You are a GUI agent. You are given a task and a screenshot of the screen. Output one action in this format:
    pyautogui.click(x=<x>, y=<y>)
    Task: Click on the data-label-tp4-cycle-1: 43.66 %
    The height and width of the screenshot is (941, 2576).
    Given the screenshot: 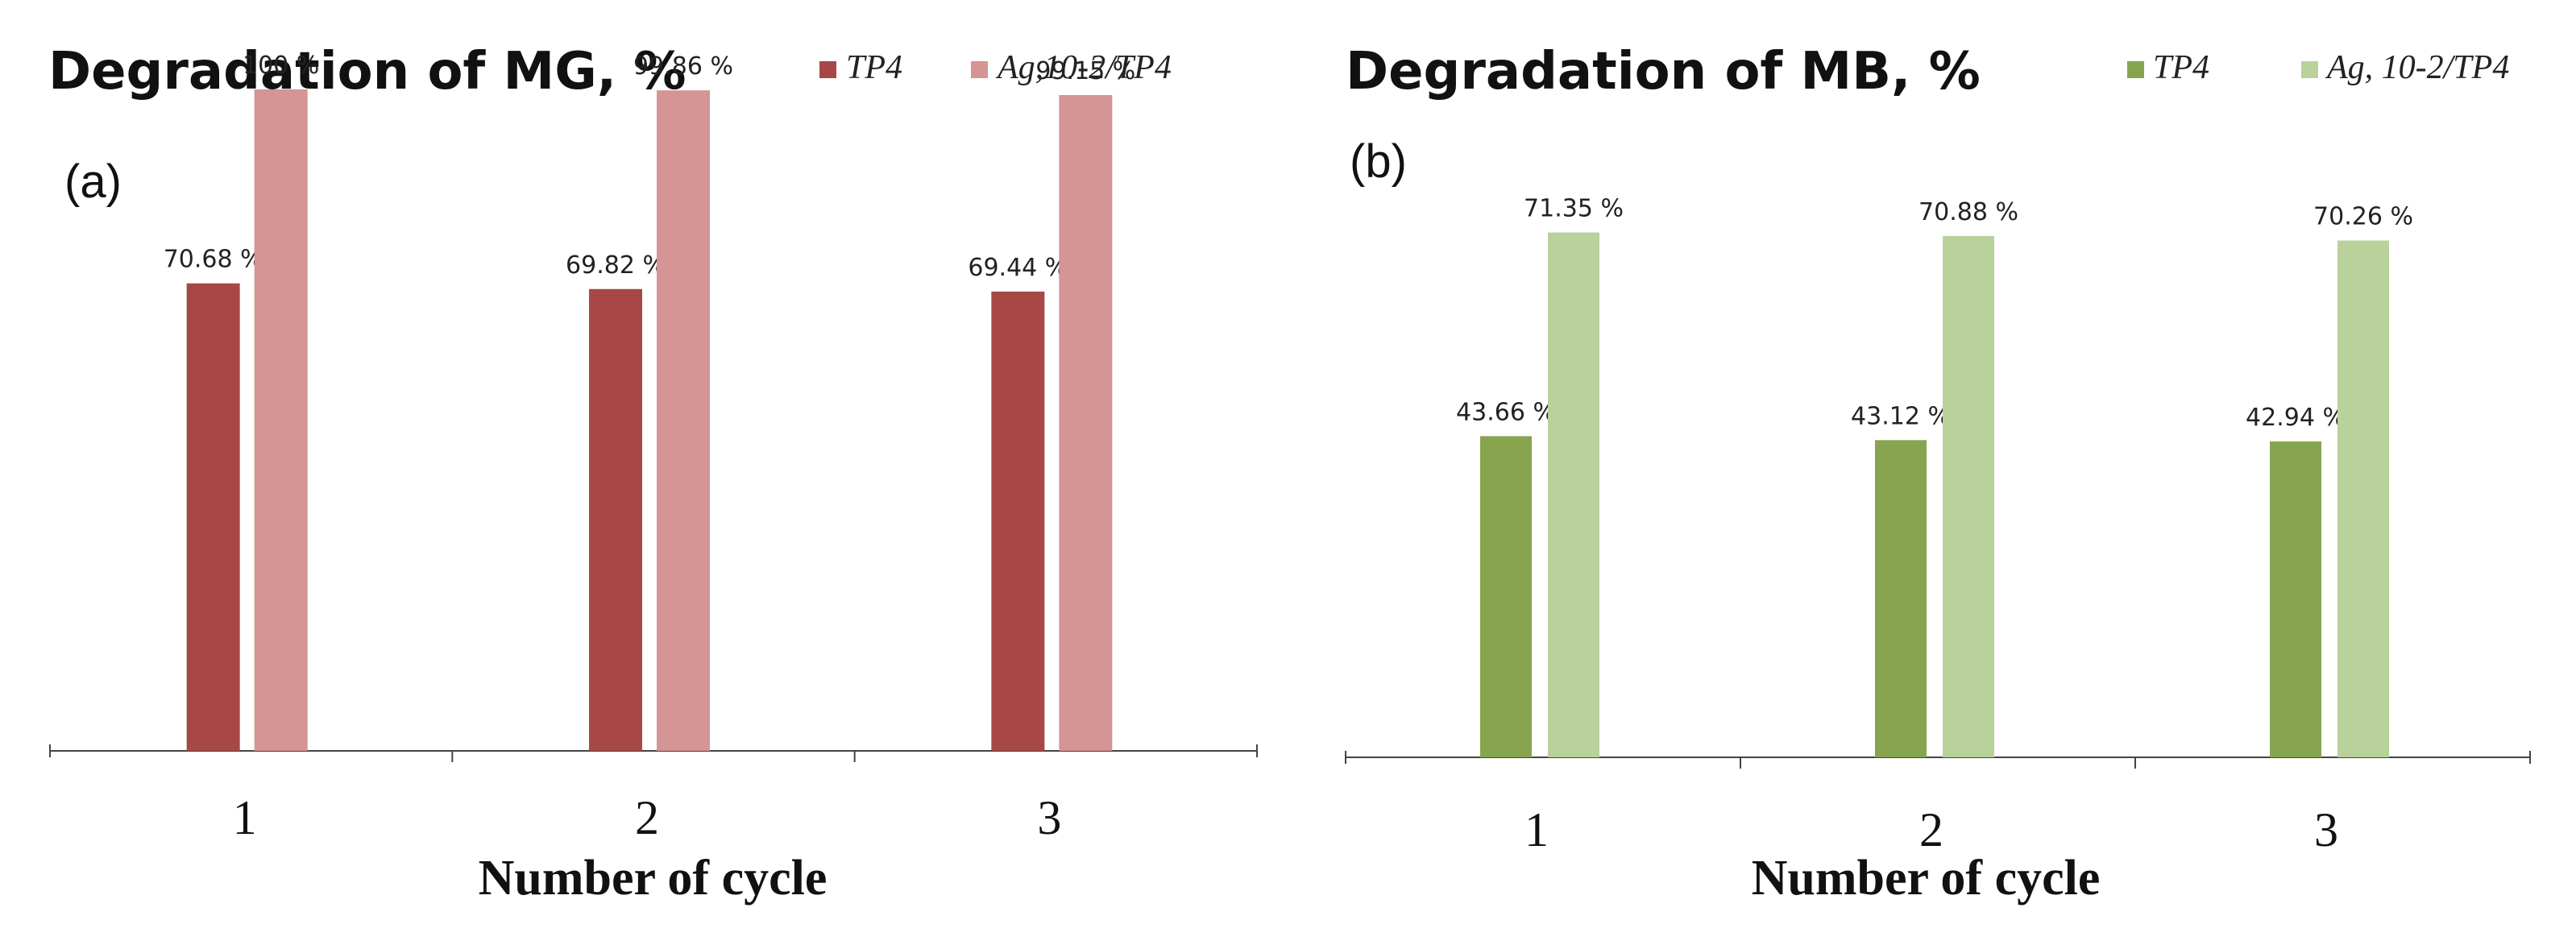 What is the action you would take?
    pyautogui.click(x=1506, y=412)
    